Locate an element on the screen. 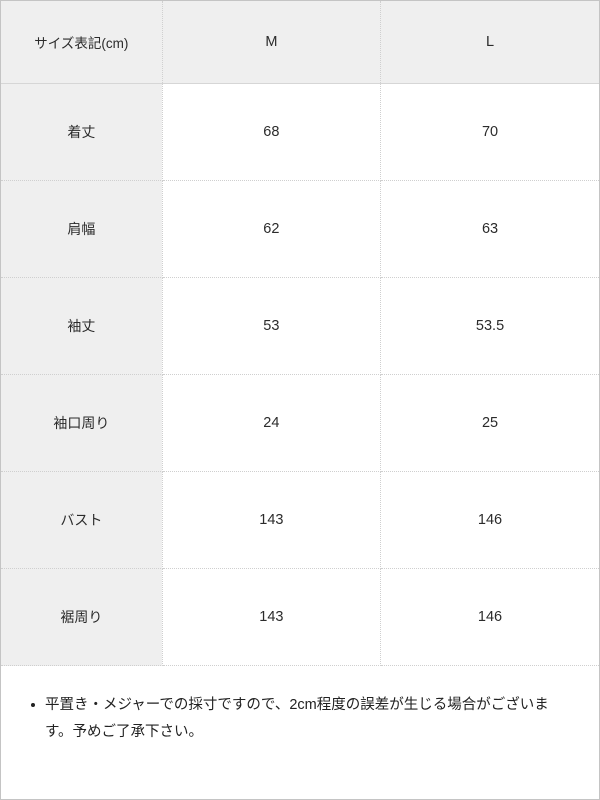 The width and height of the screenshot is (600, 800). cell-sleeve-length-m: 53 is located at coordinates (272, 326).